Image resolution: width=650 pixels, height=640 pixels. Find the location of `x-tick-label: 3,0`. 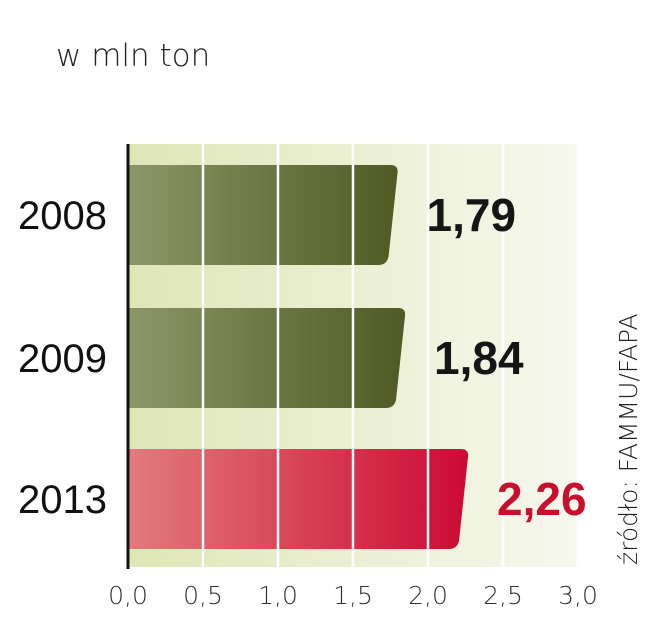

x-tick-label: 3,0 is located at coordinates (578, 595).